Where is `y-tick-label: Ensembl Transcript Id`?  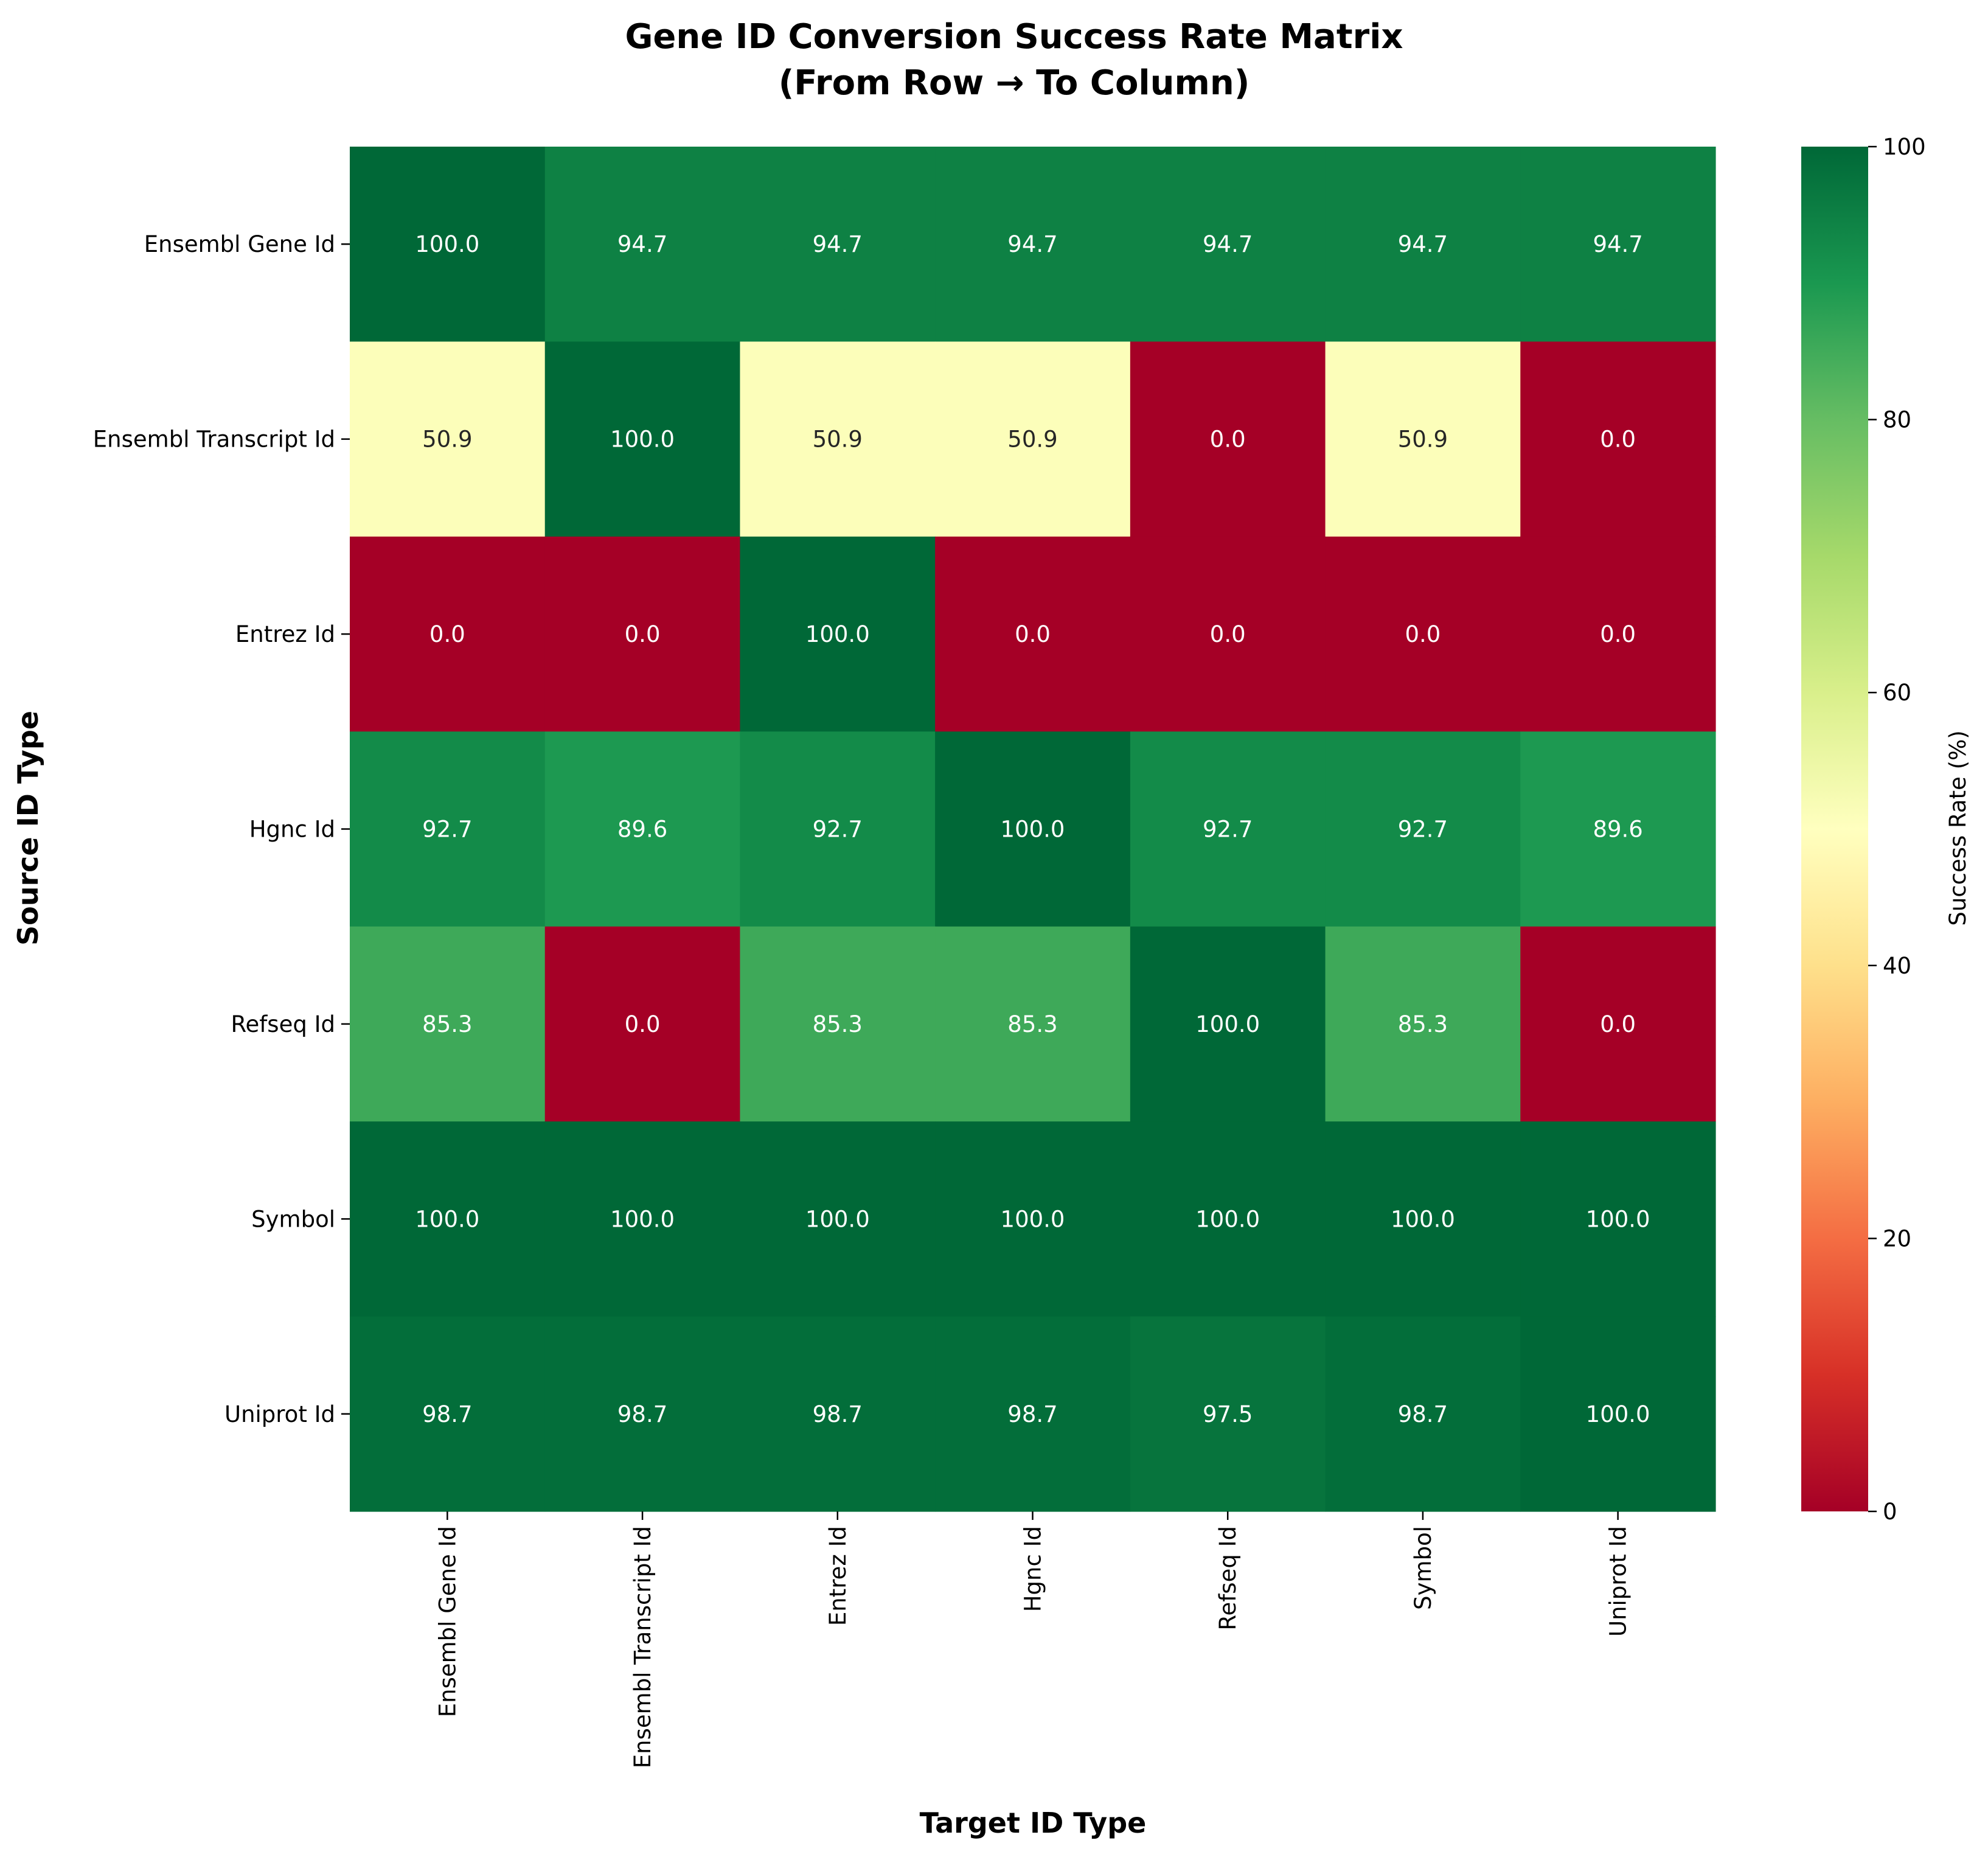
y-tick-label: Ensembl Transcript Id is located at coordinates (214, 440).